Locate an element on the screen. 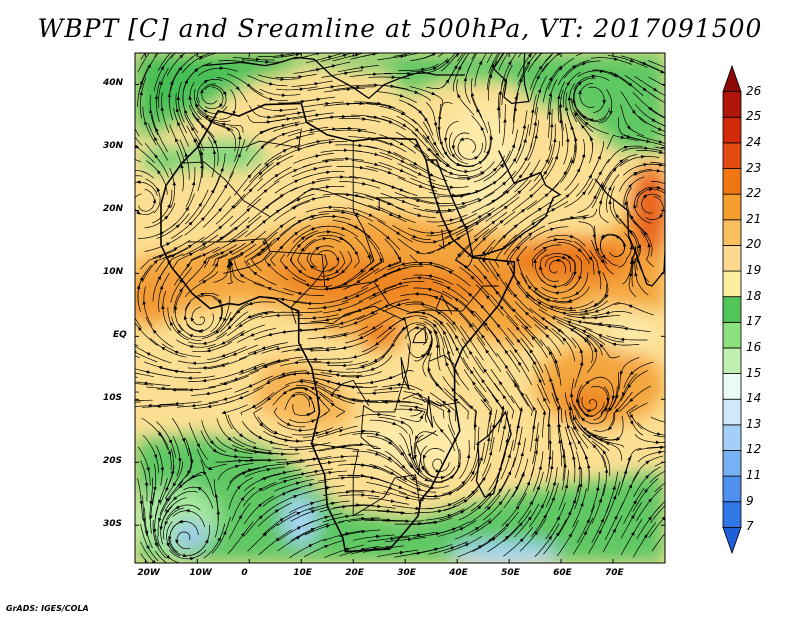 The width and height of the screenshot is (800, 618). lon-label: 60E is located at coordinates (562, 573).